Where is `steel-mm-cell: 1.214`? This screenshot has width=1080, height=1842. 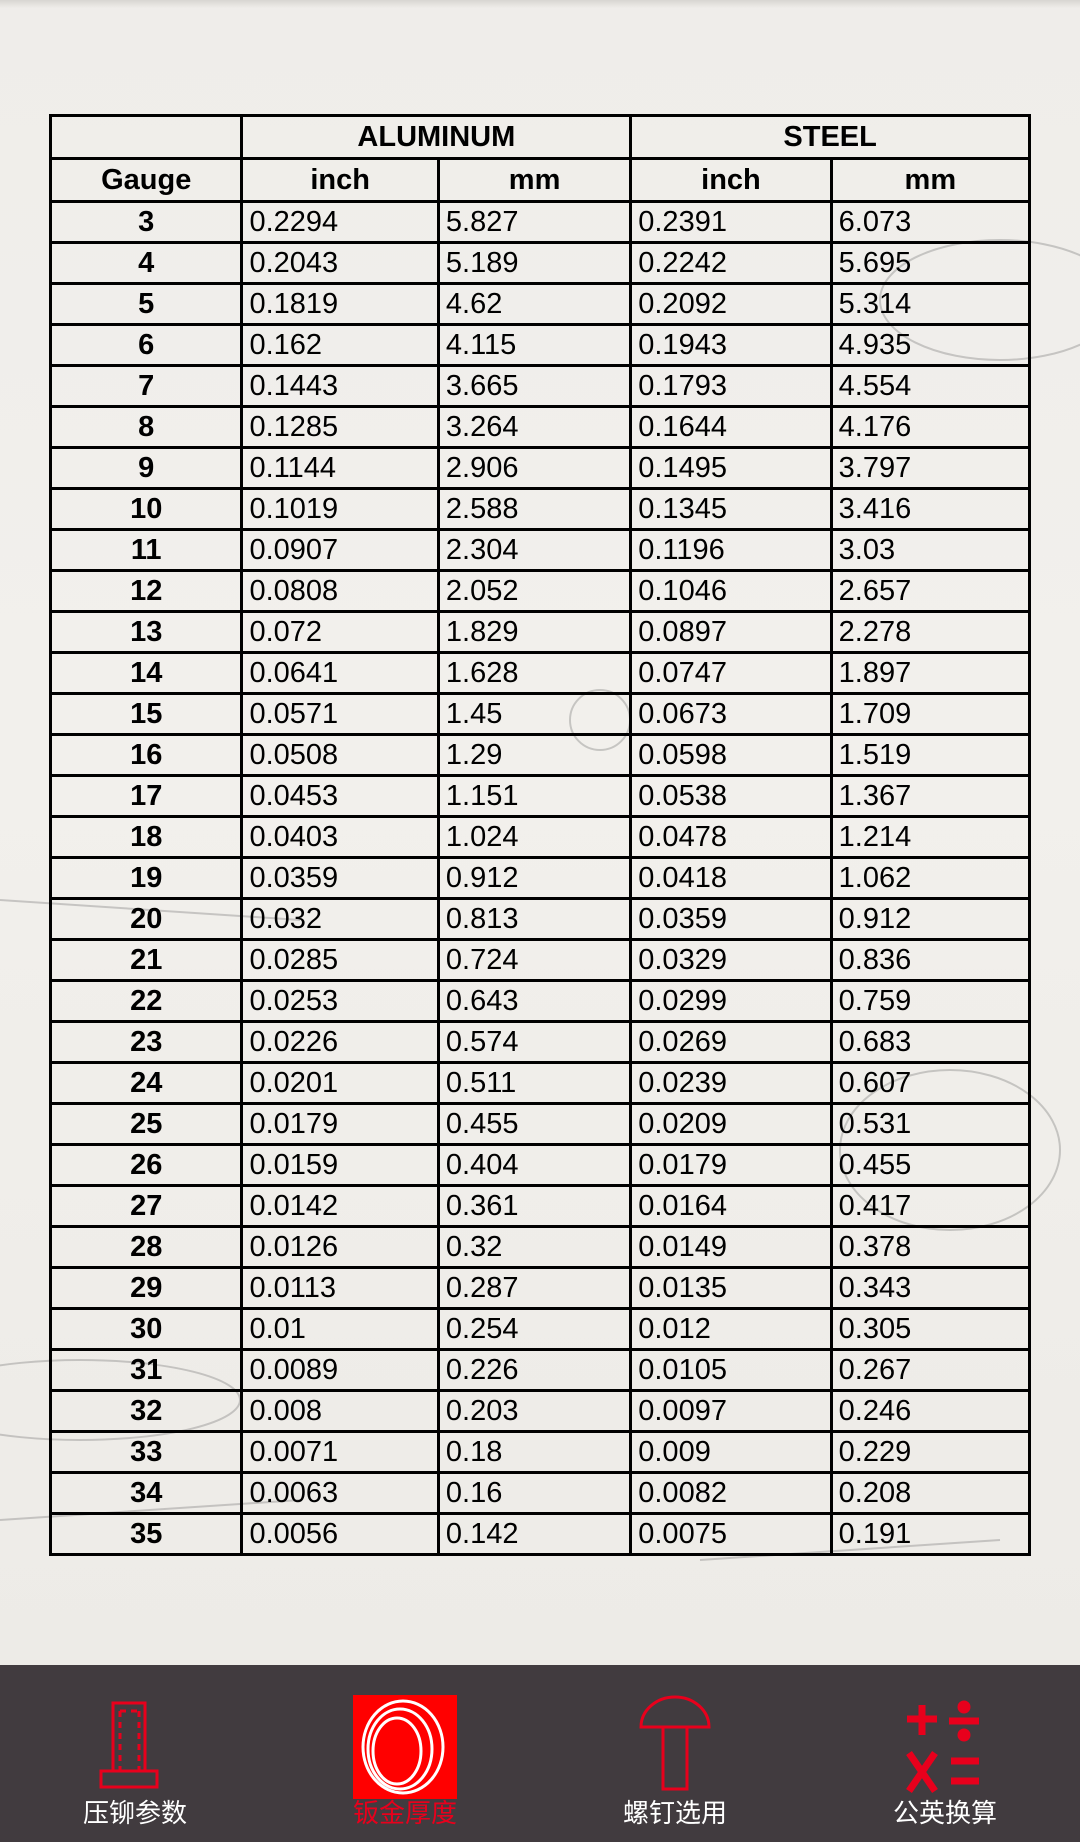 steel-mm-cell: 1.214 is located at coordinates (930, 837).